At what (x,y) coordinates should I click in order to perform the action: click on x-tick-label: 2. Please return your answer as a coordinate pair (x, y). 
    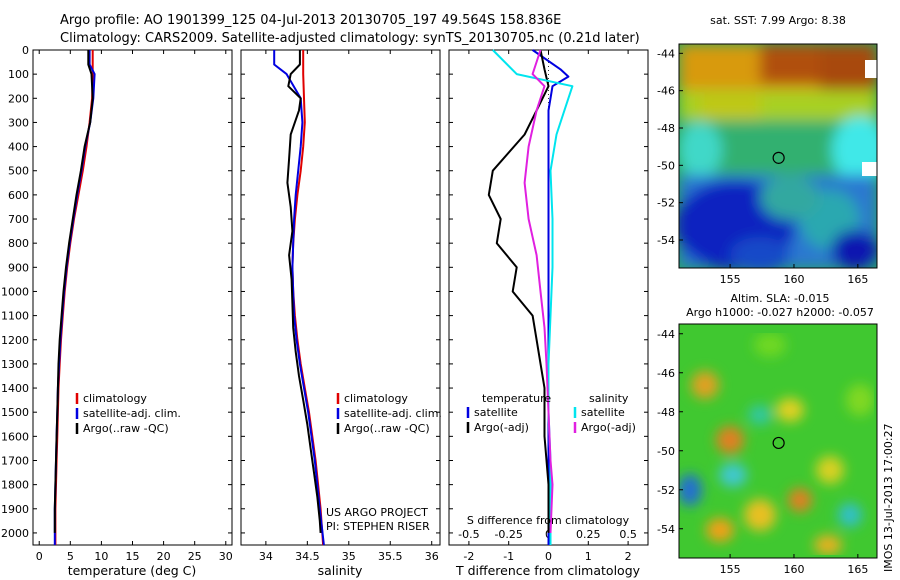
    Looking at the image, I should click on (628, 556).